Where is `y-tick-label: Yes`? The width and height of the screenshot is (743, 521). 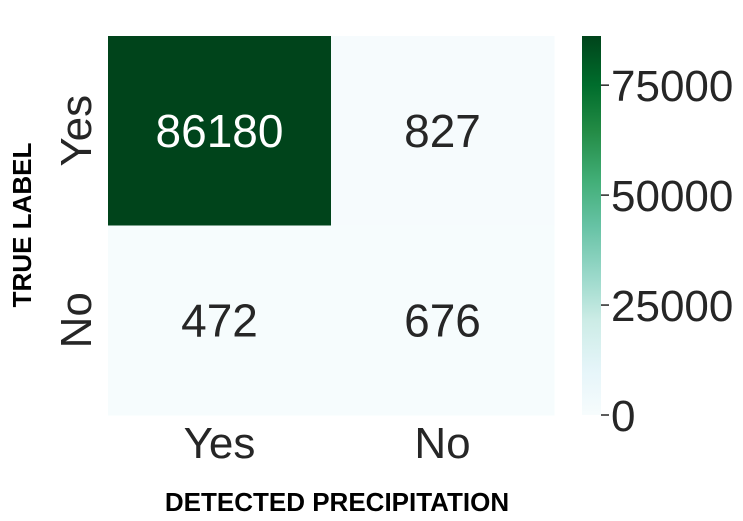 y-tick-label: Yes is located at coordinates (76, 131).